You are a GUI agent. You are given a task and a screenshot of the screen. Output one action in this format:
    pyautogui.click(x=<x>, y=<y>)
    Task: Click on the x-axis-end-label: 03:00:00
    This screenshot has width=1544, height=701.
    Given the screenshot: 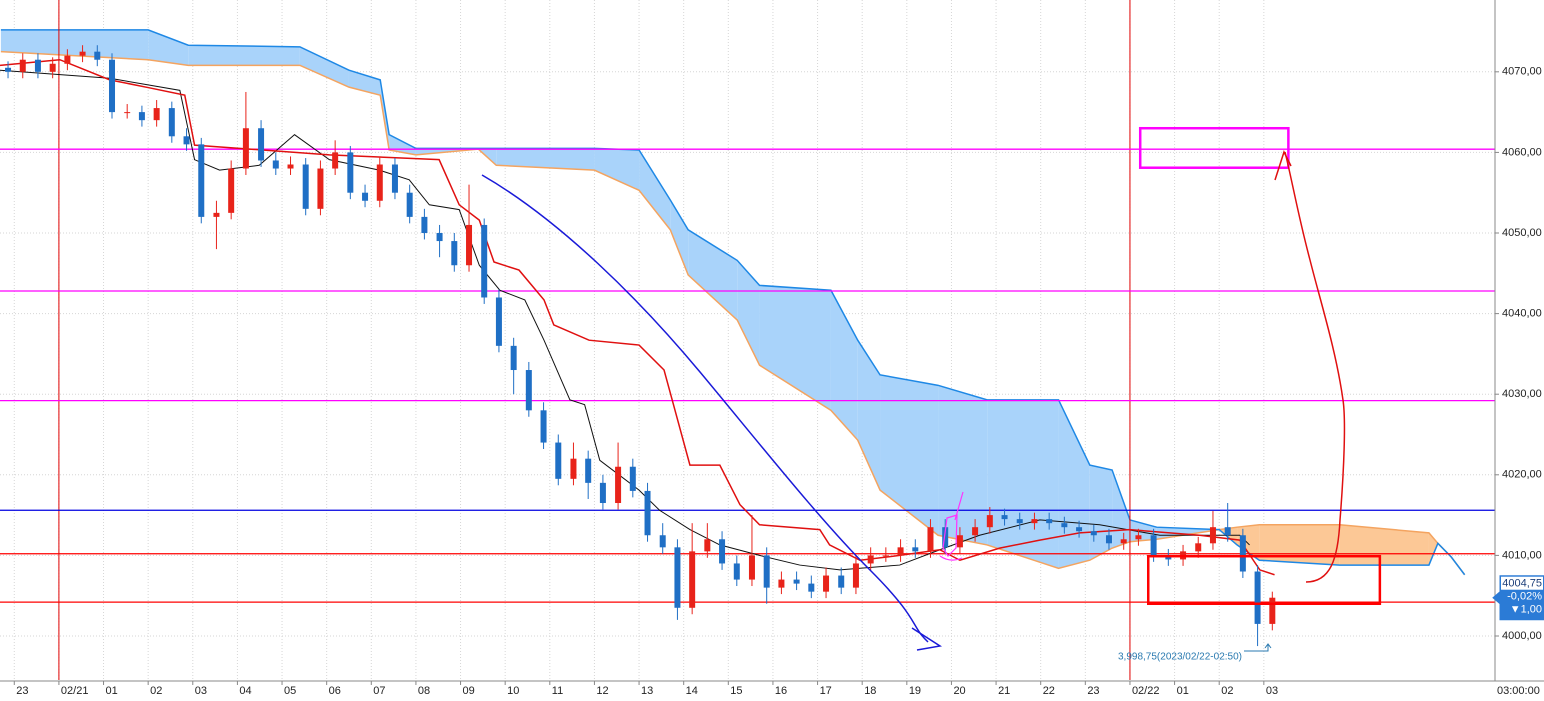 What is the action you would take?
    pyautogui.click(x=1518, y=691)
    